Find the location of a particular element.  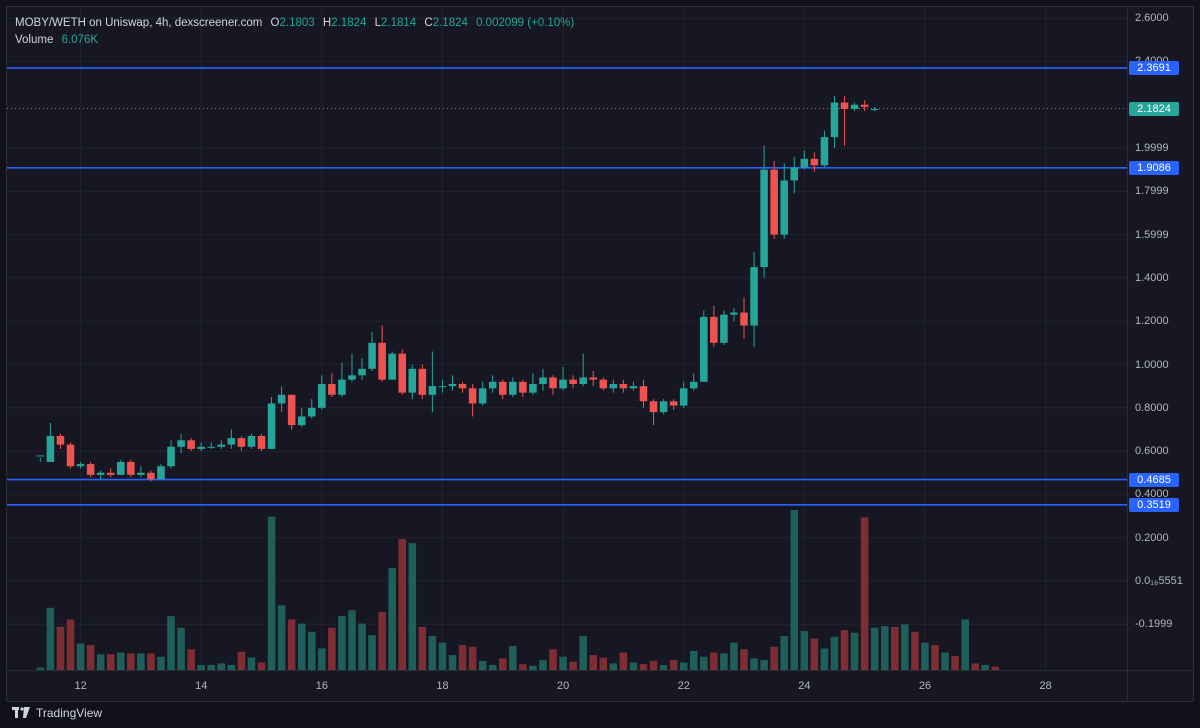

price-tick-label: 0.2000 is located at coordinates (1152, 537).